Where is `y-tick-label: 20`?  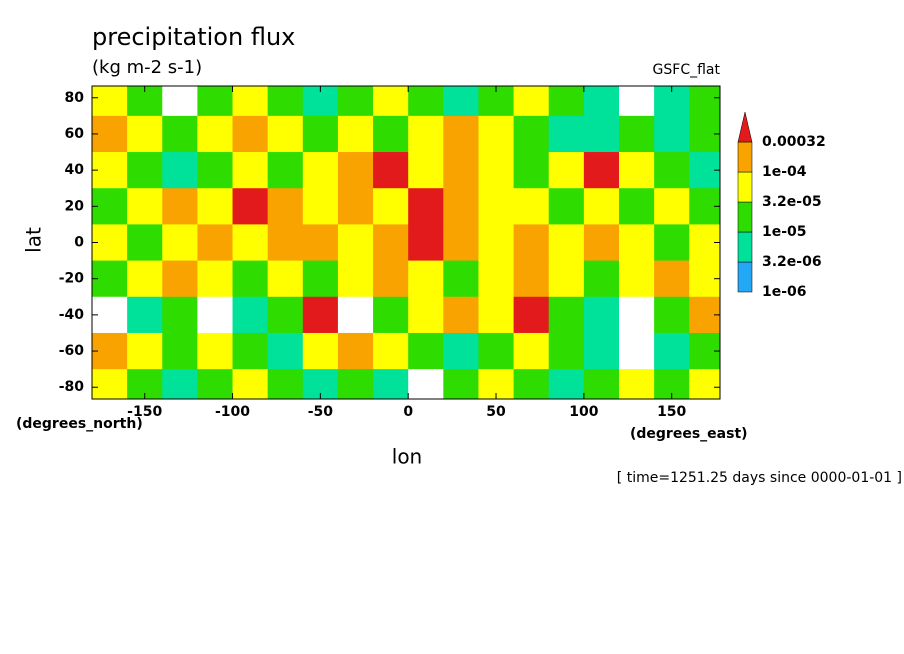
y-tick-label: 20 is located at coordinates (75, 206).